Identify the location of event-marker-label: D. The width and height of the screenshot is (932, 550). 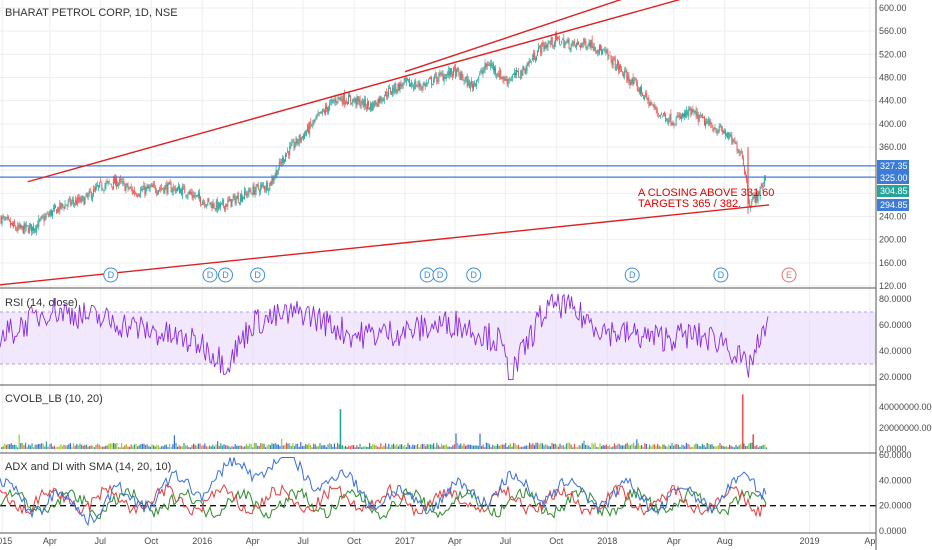
(111, 275).